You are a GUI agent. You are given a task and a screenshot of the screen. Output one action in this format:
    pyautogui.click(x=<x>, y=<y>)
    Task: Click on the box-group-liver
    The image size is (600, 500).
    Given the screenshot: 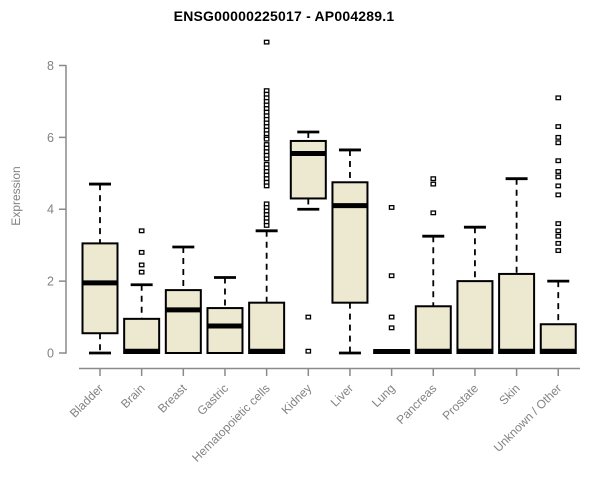 What is the action you would take?
    pyautogui.click(x=350, y=251)
    